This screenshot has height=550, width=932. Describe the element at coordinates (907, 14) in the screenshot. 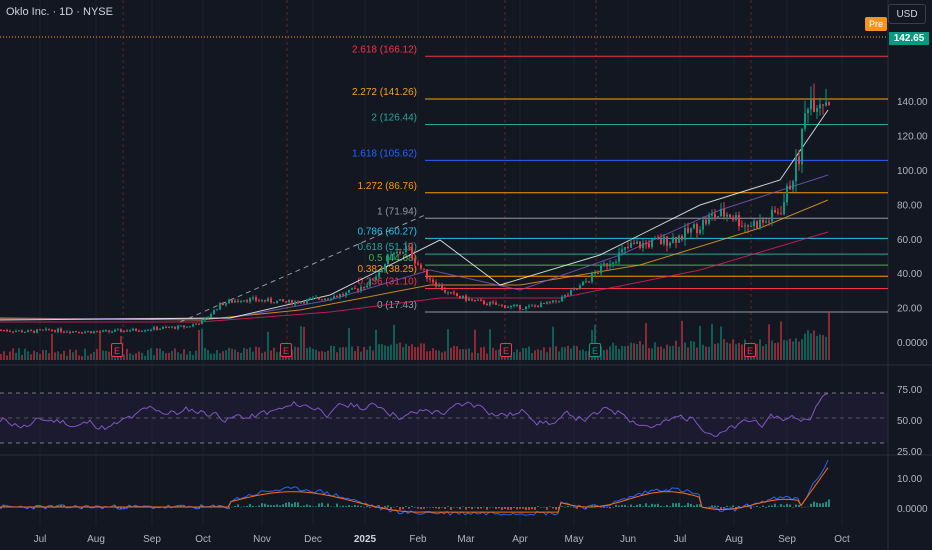

I see `currency-button: USD` at that location.